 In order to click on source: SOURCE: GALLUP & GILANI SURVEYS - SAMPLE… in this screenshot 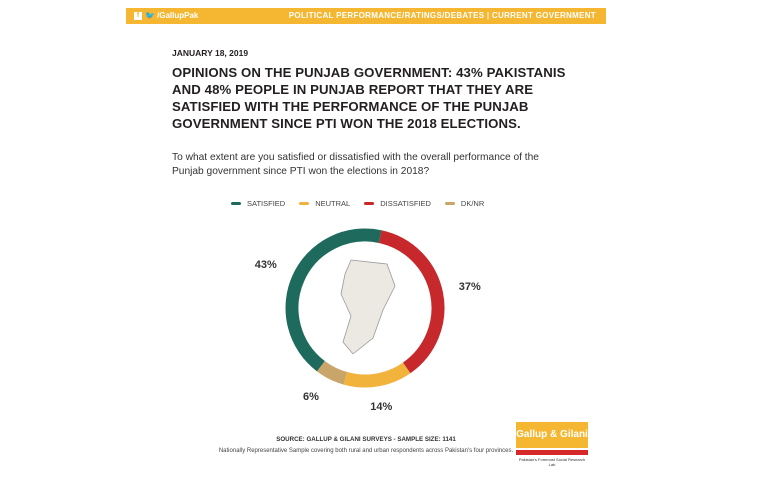, I will do `click(366, 439)`.